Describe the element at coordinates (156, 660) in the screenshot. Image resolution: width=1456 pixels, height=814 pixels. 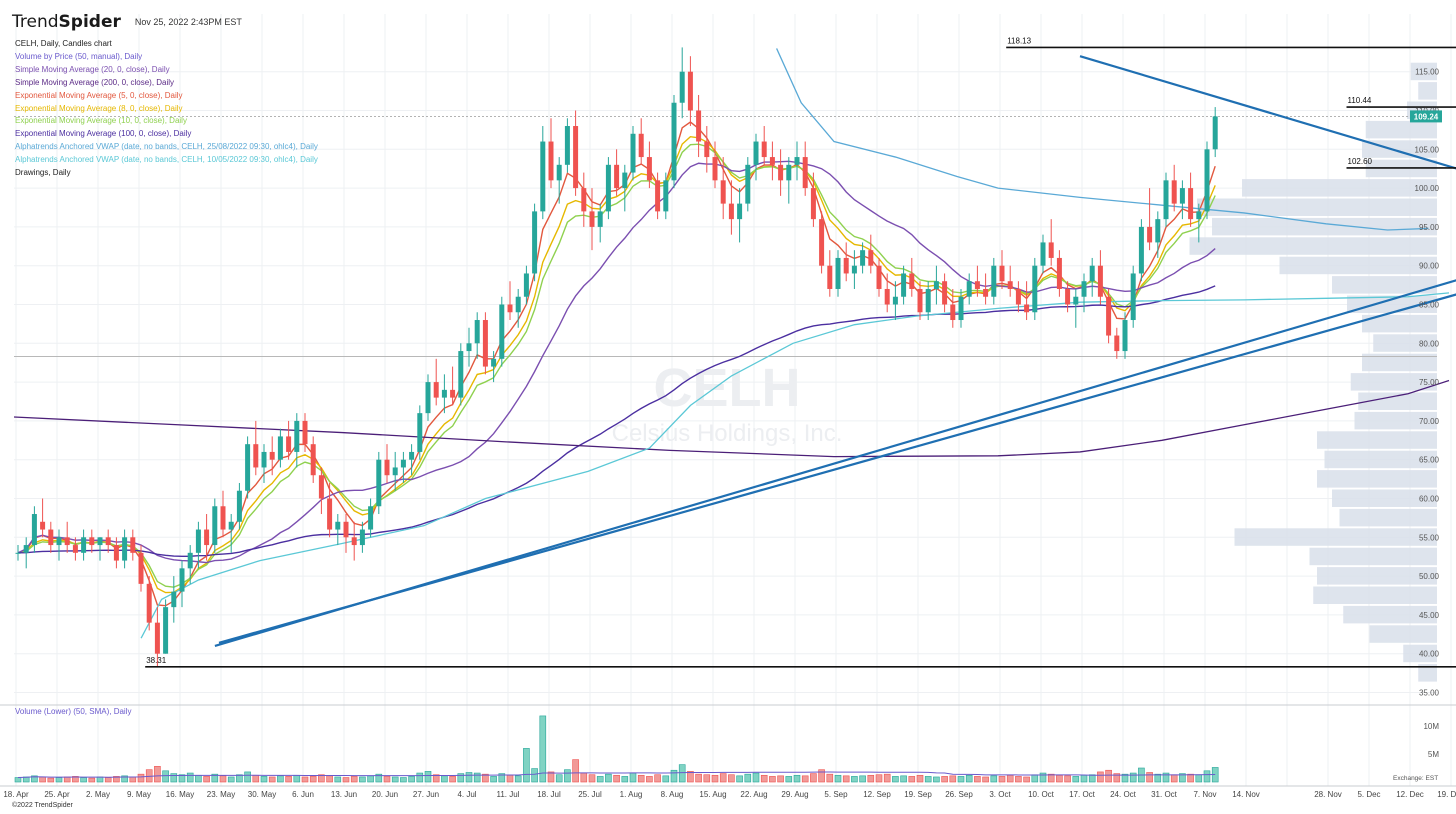
I see `level-label: 38.31` at that location.